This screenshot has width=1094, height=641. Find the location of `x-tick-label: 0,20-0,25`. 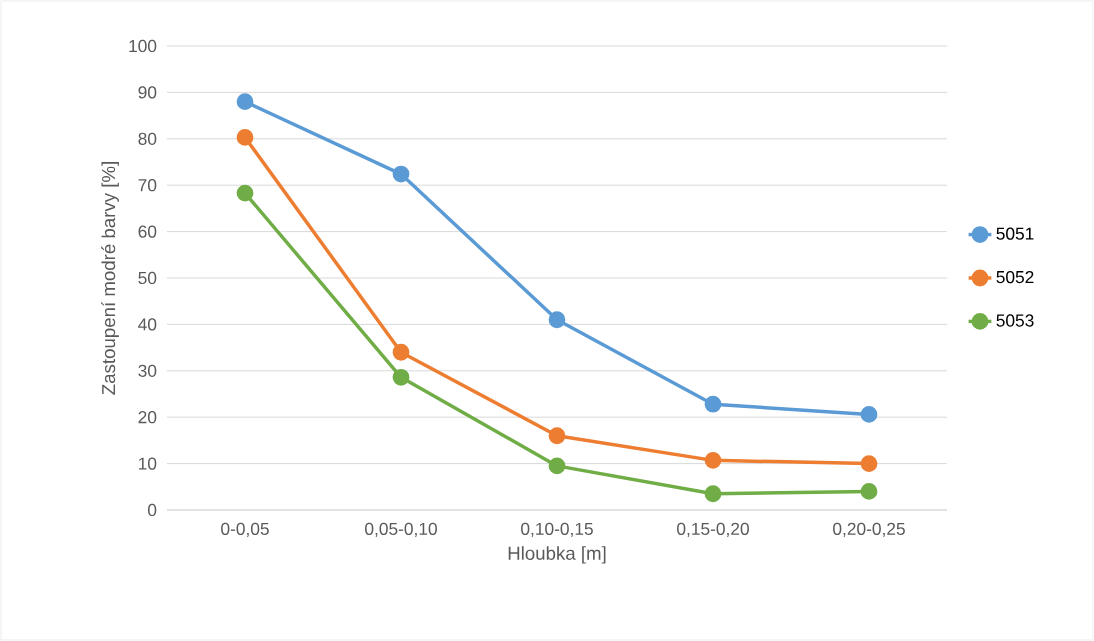

x-tick-label: 0,20-0,25 is located at coordinates (869, 530).